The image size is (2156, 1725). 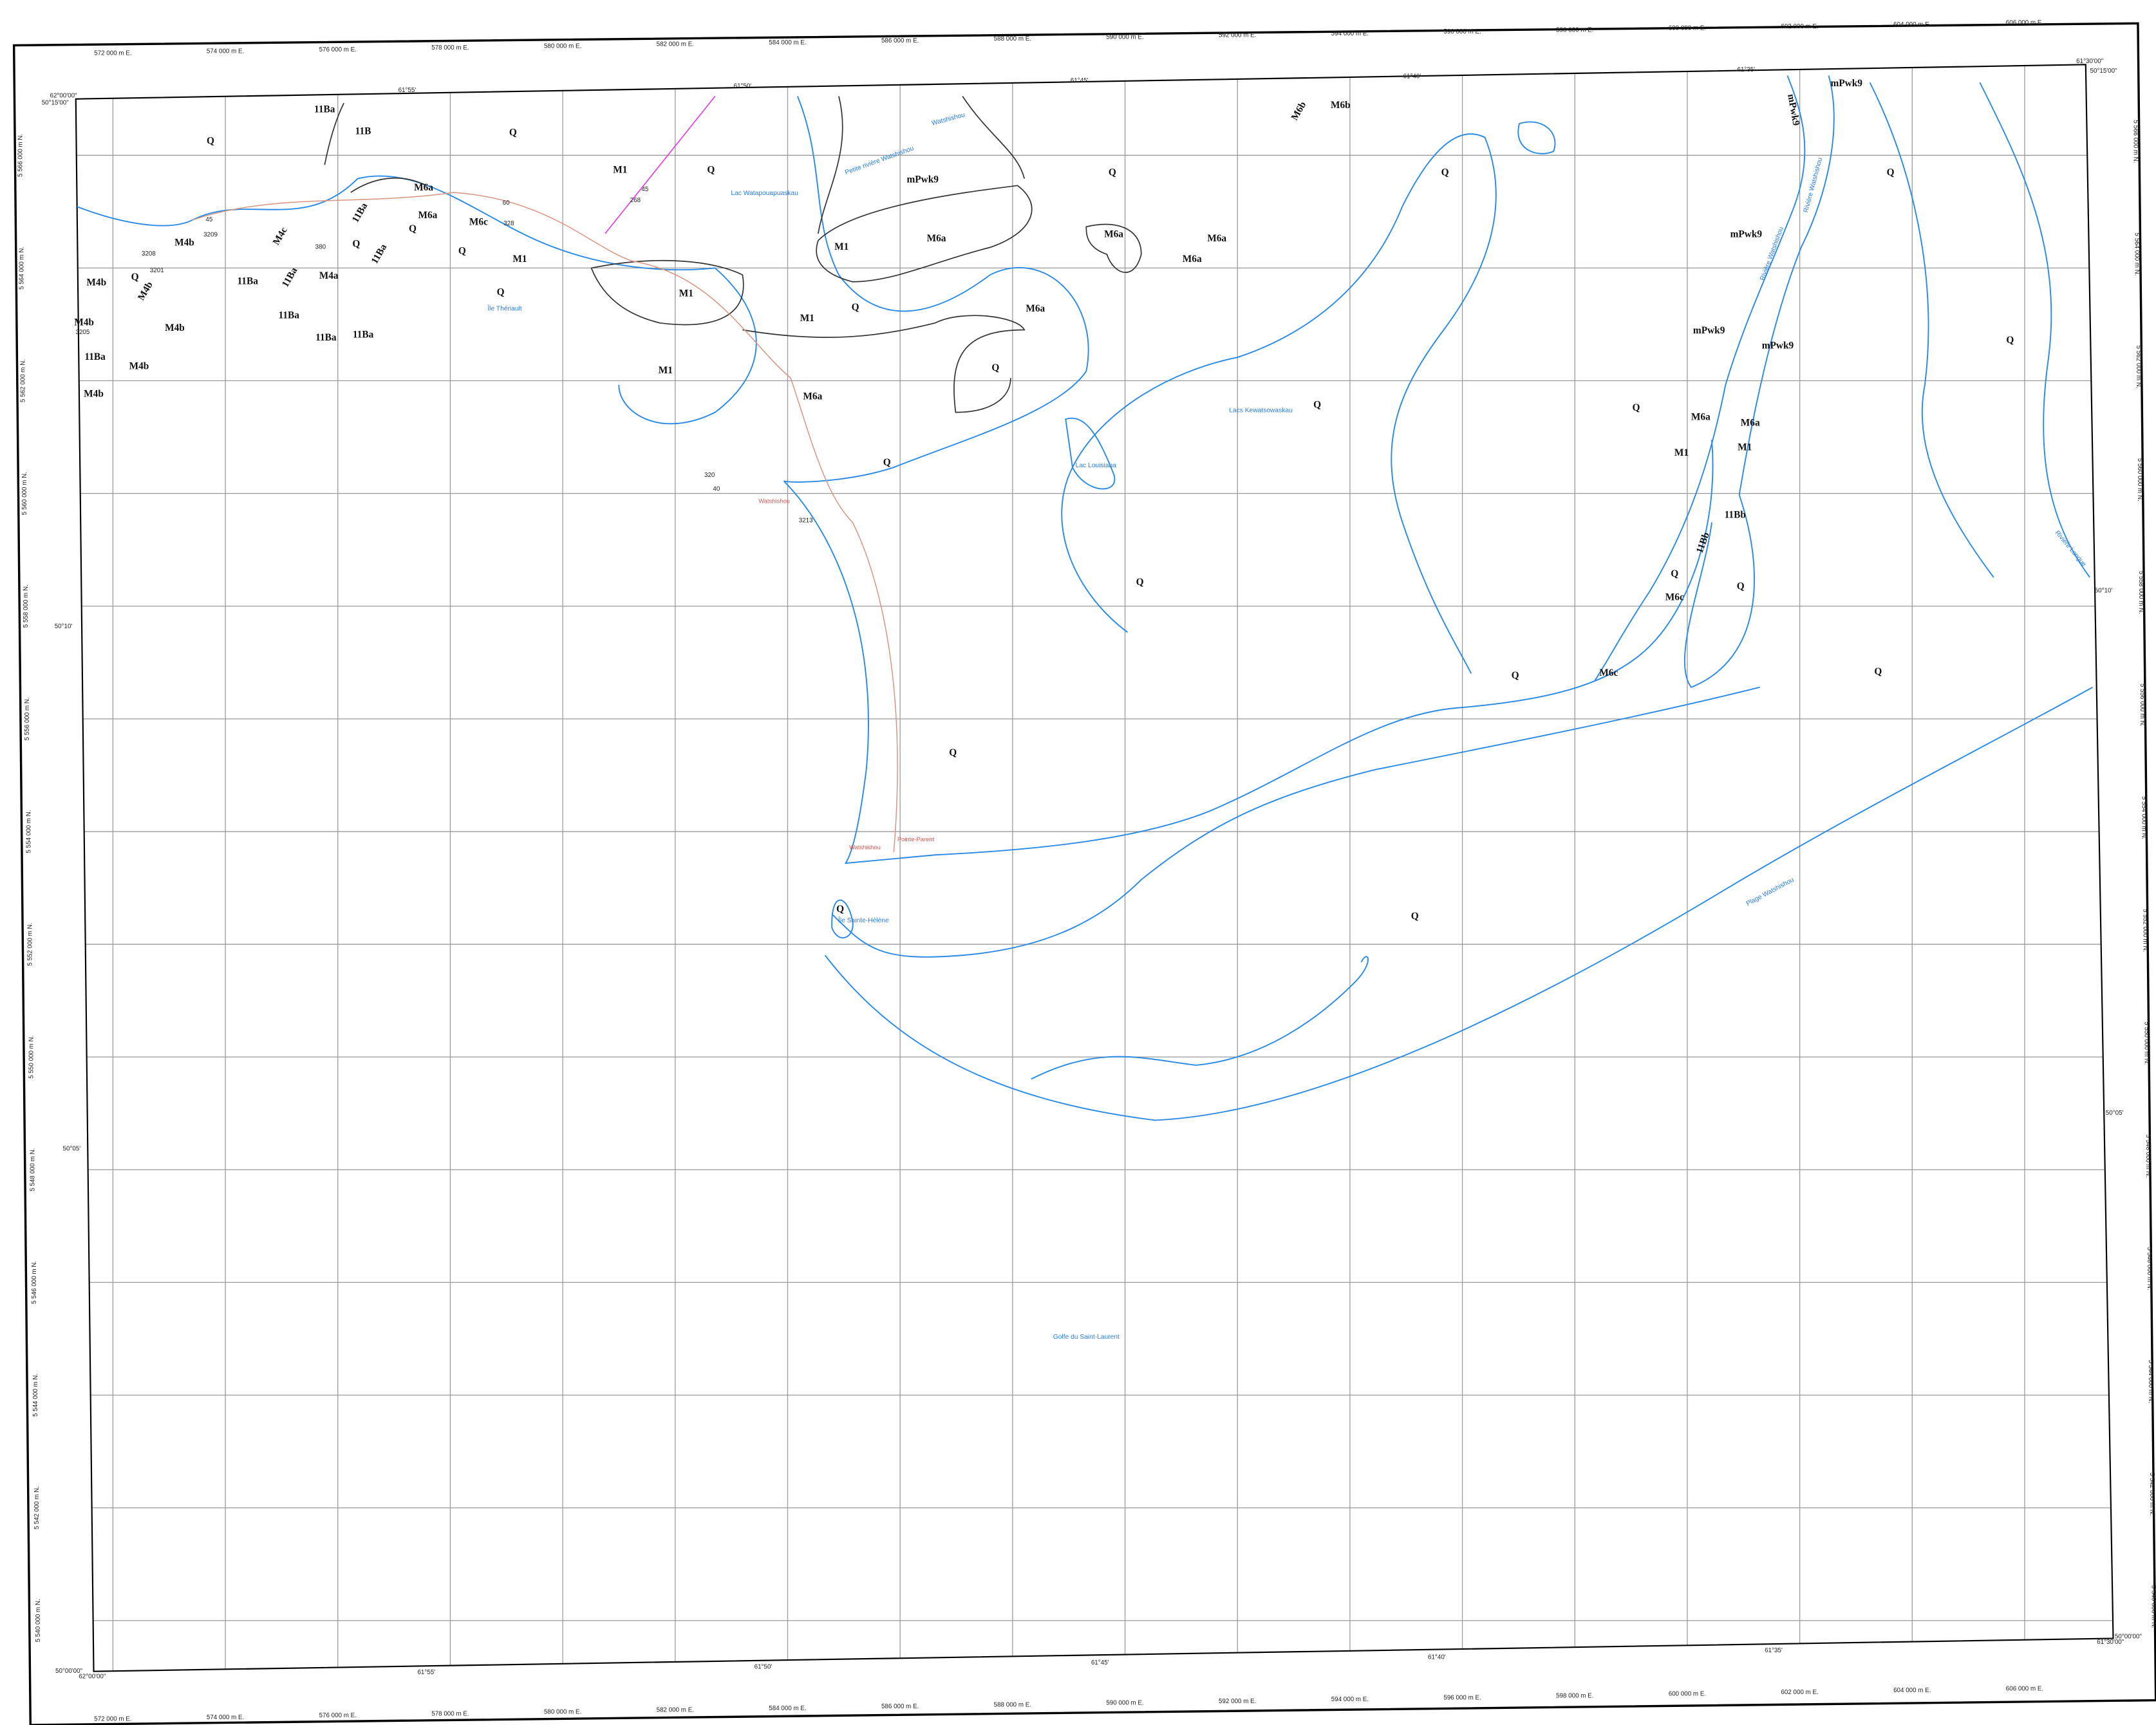 I want to click on easting-label: 590 000 m E., so click(x=1124, y=1704).